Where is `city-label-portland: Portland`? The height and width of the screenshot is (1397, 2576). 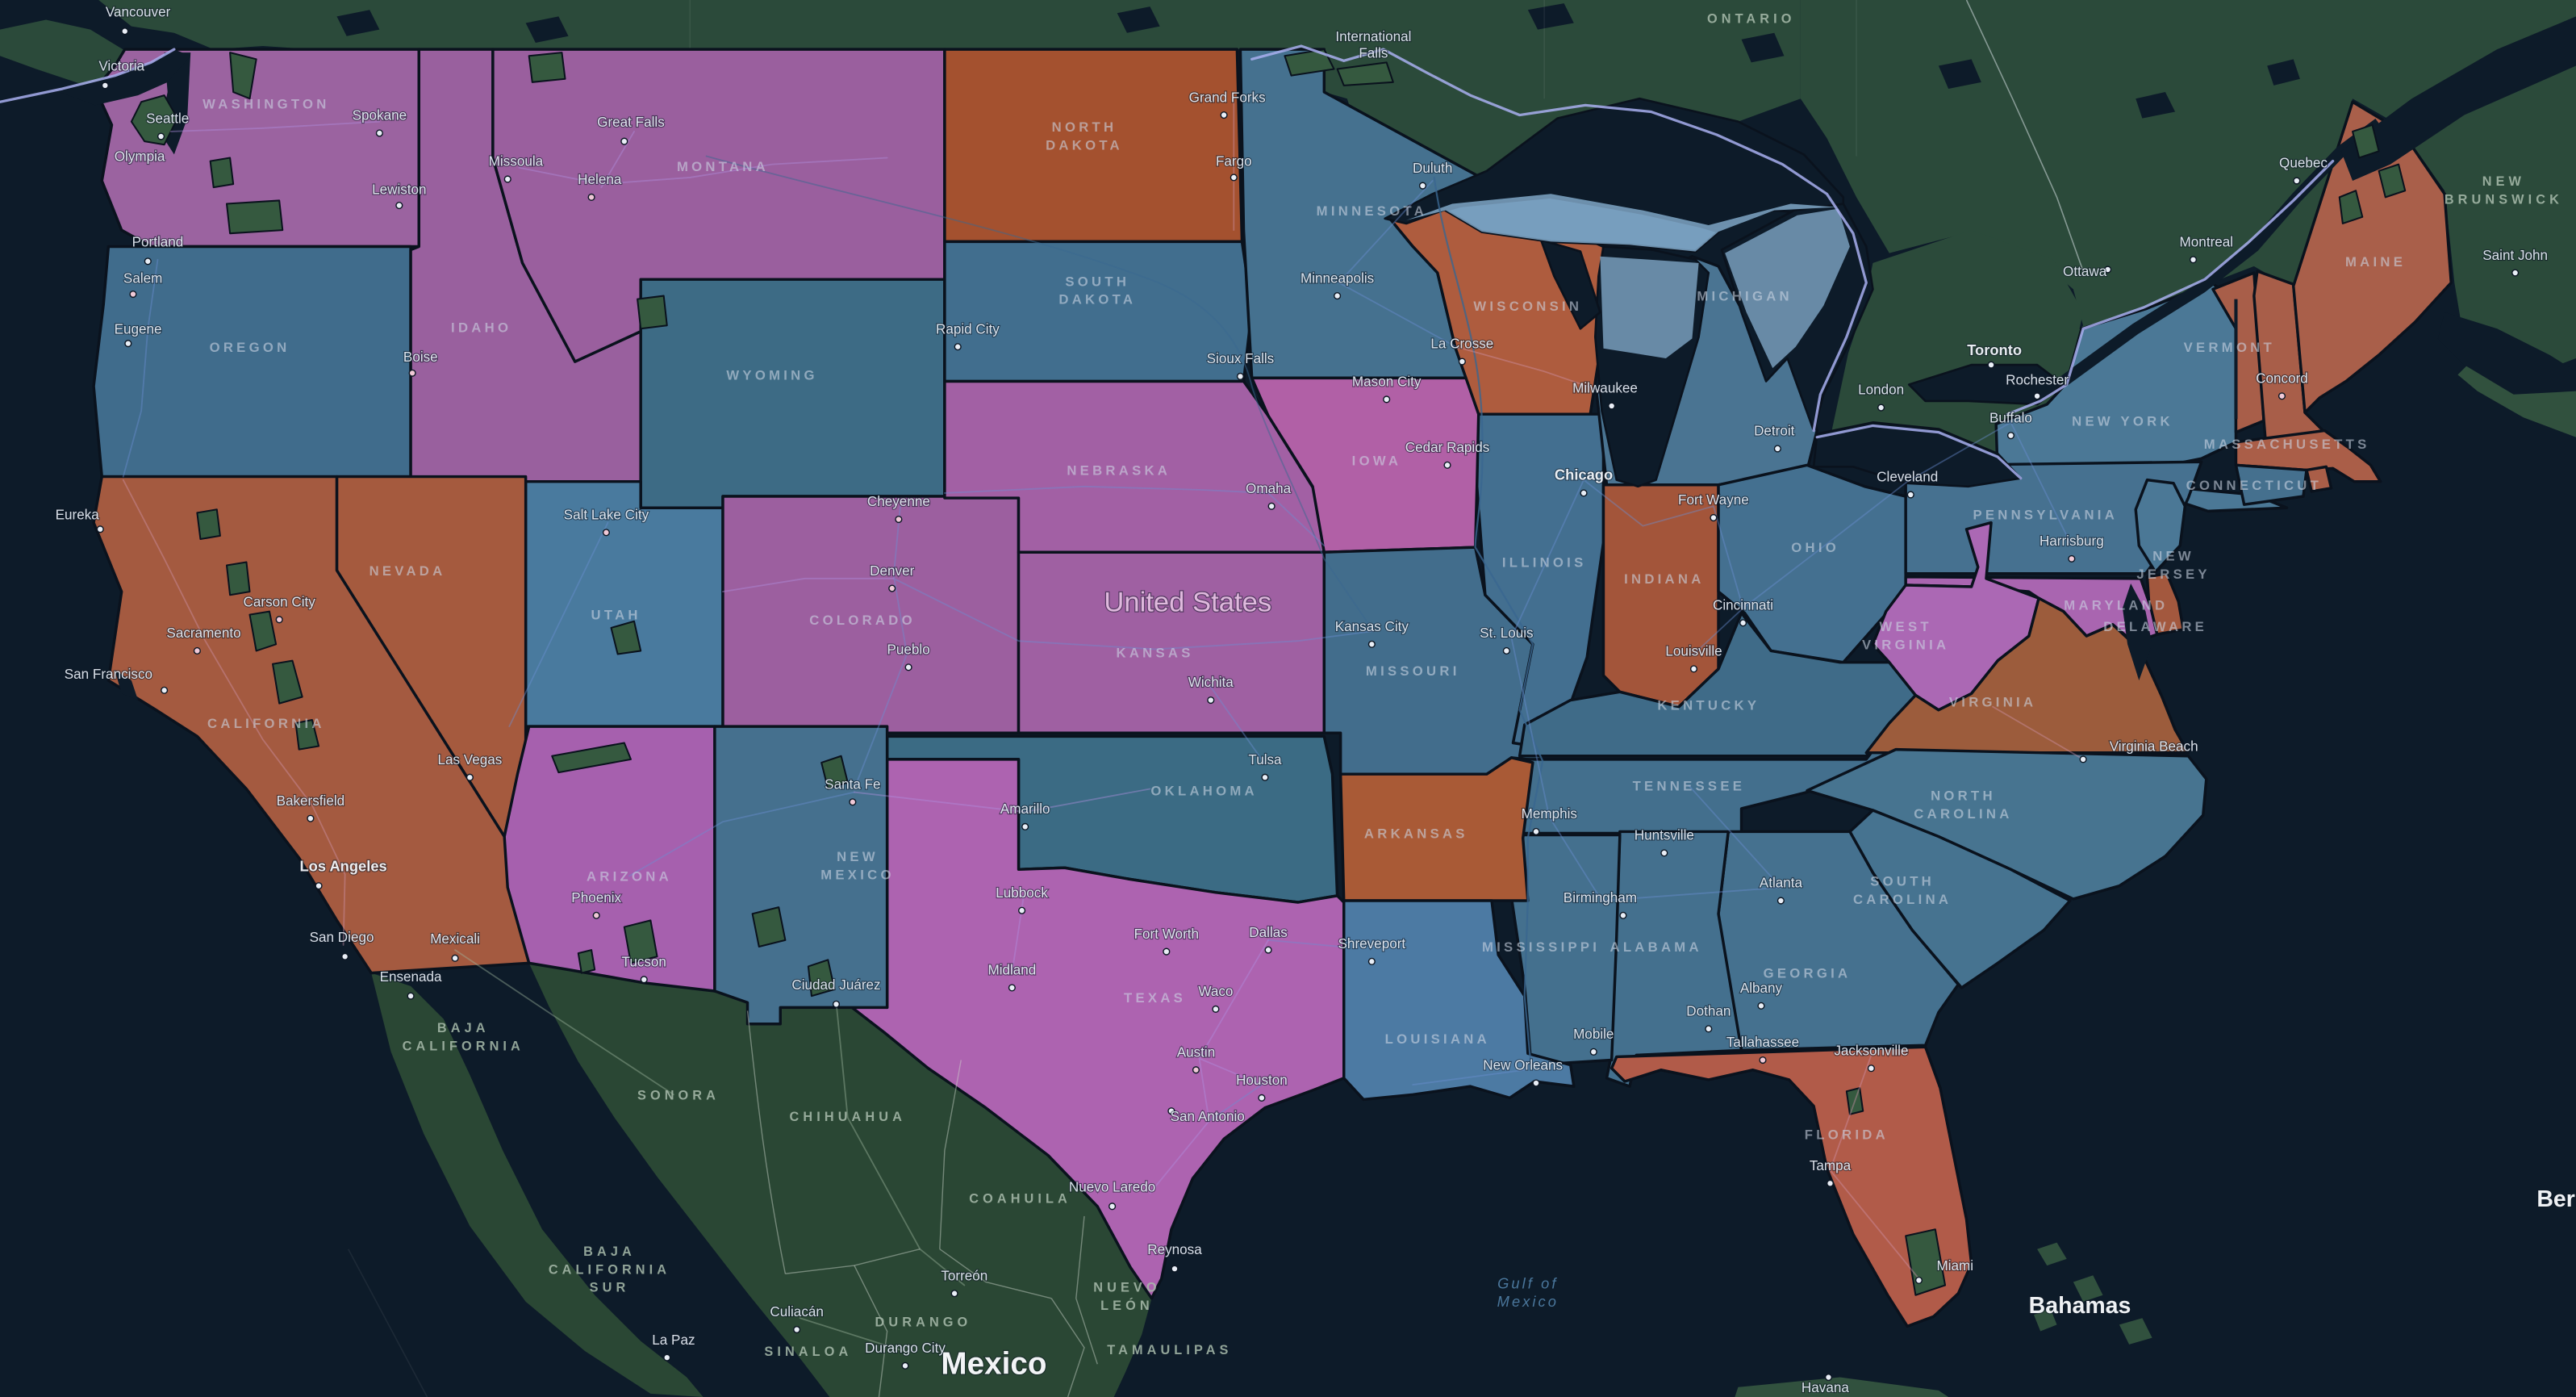 city-label-portland: Portland is located at coordinates (158, 242).